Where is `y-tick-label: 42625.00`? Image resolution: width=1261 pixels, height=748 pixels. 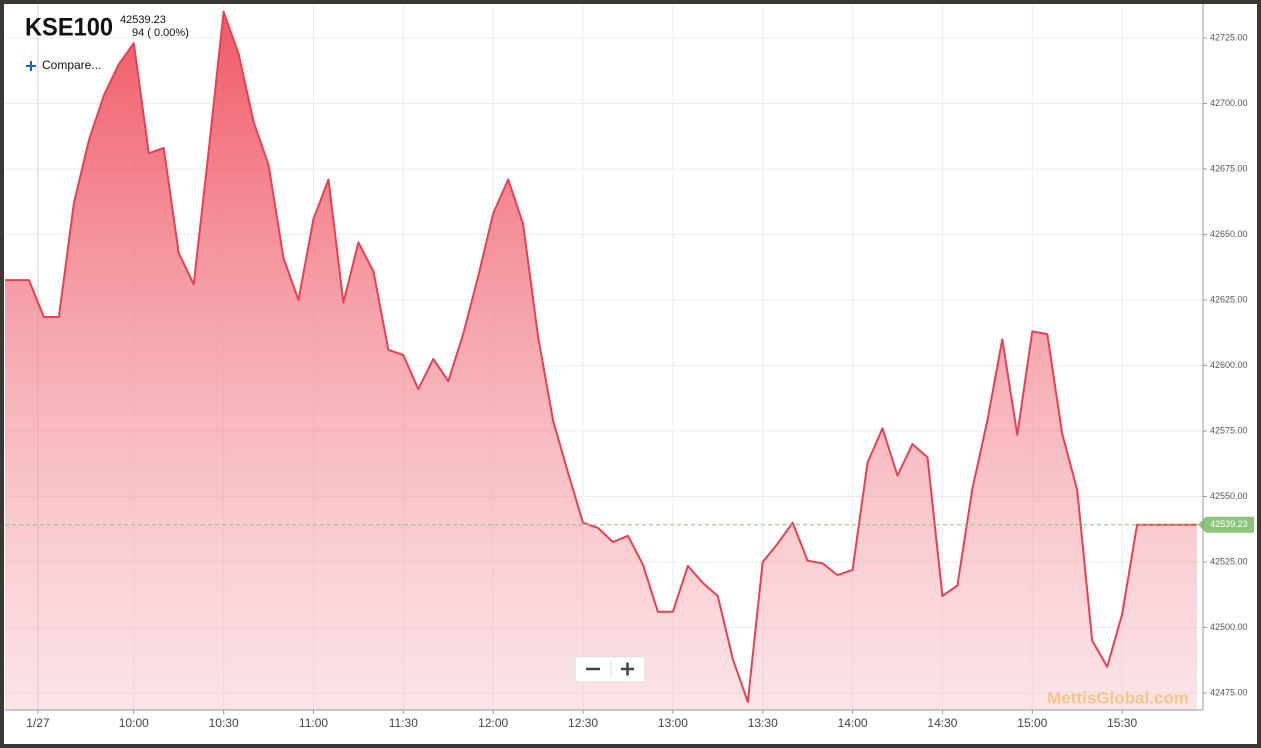
y-tick-label: 42625.00 is located at coordinates (1229, 299).